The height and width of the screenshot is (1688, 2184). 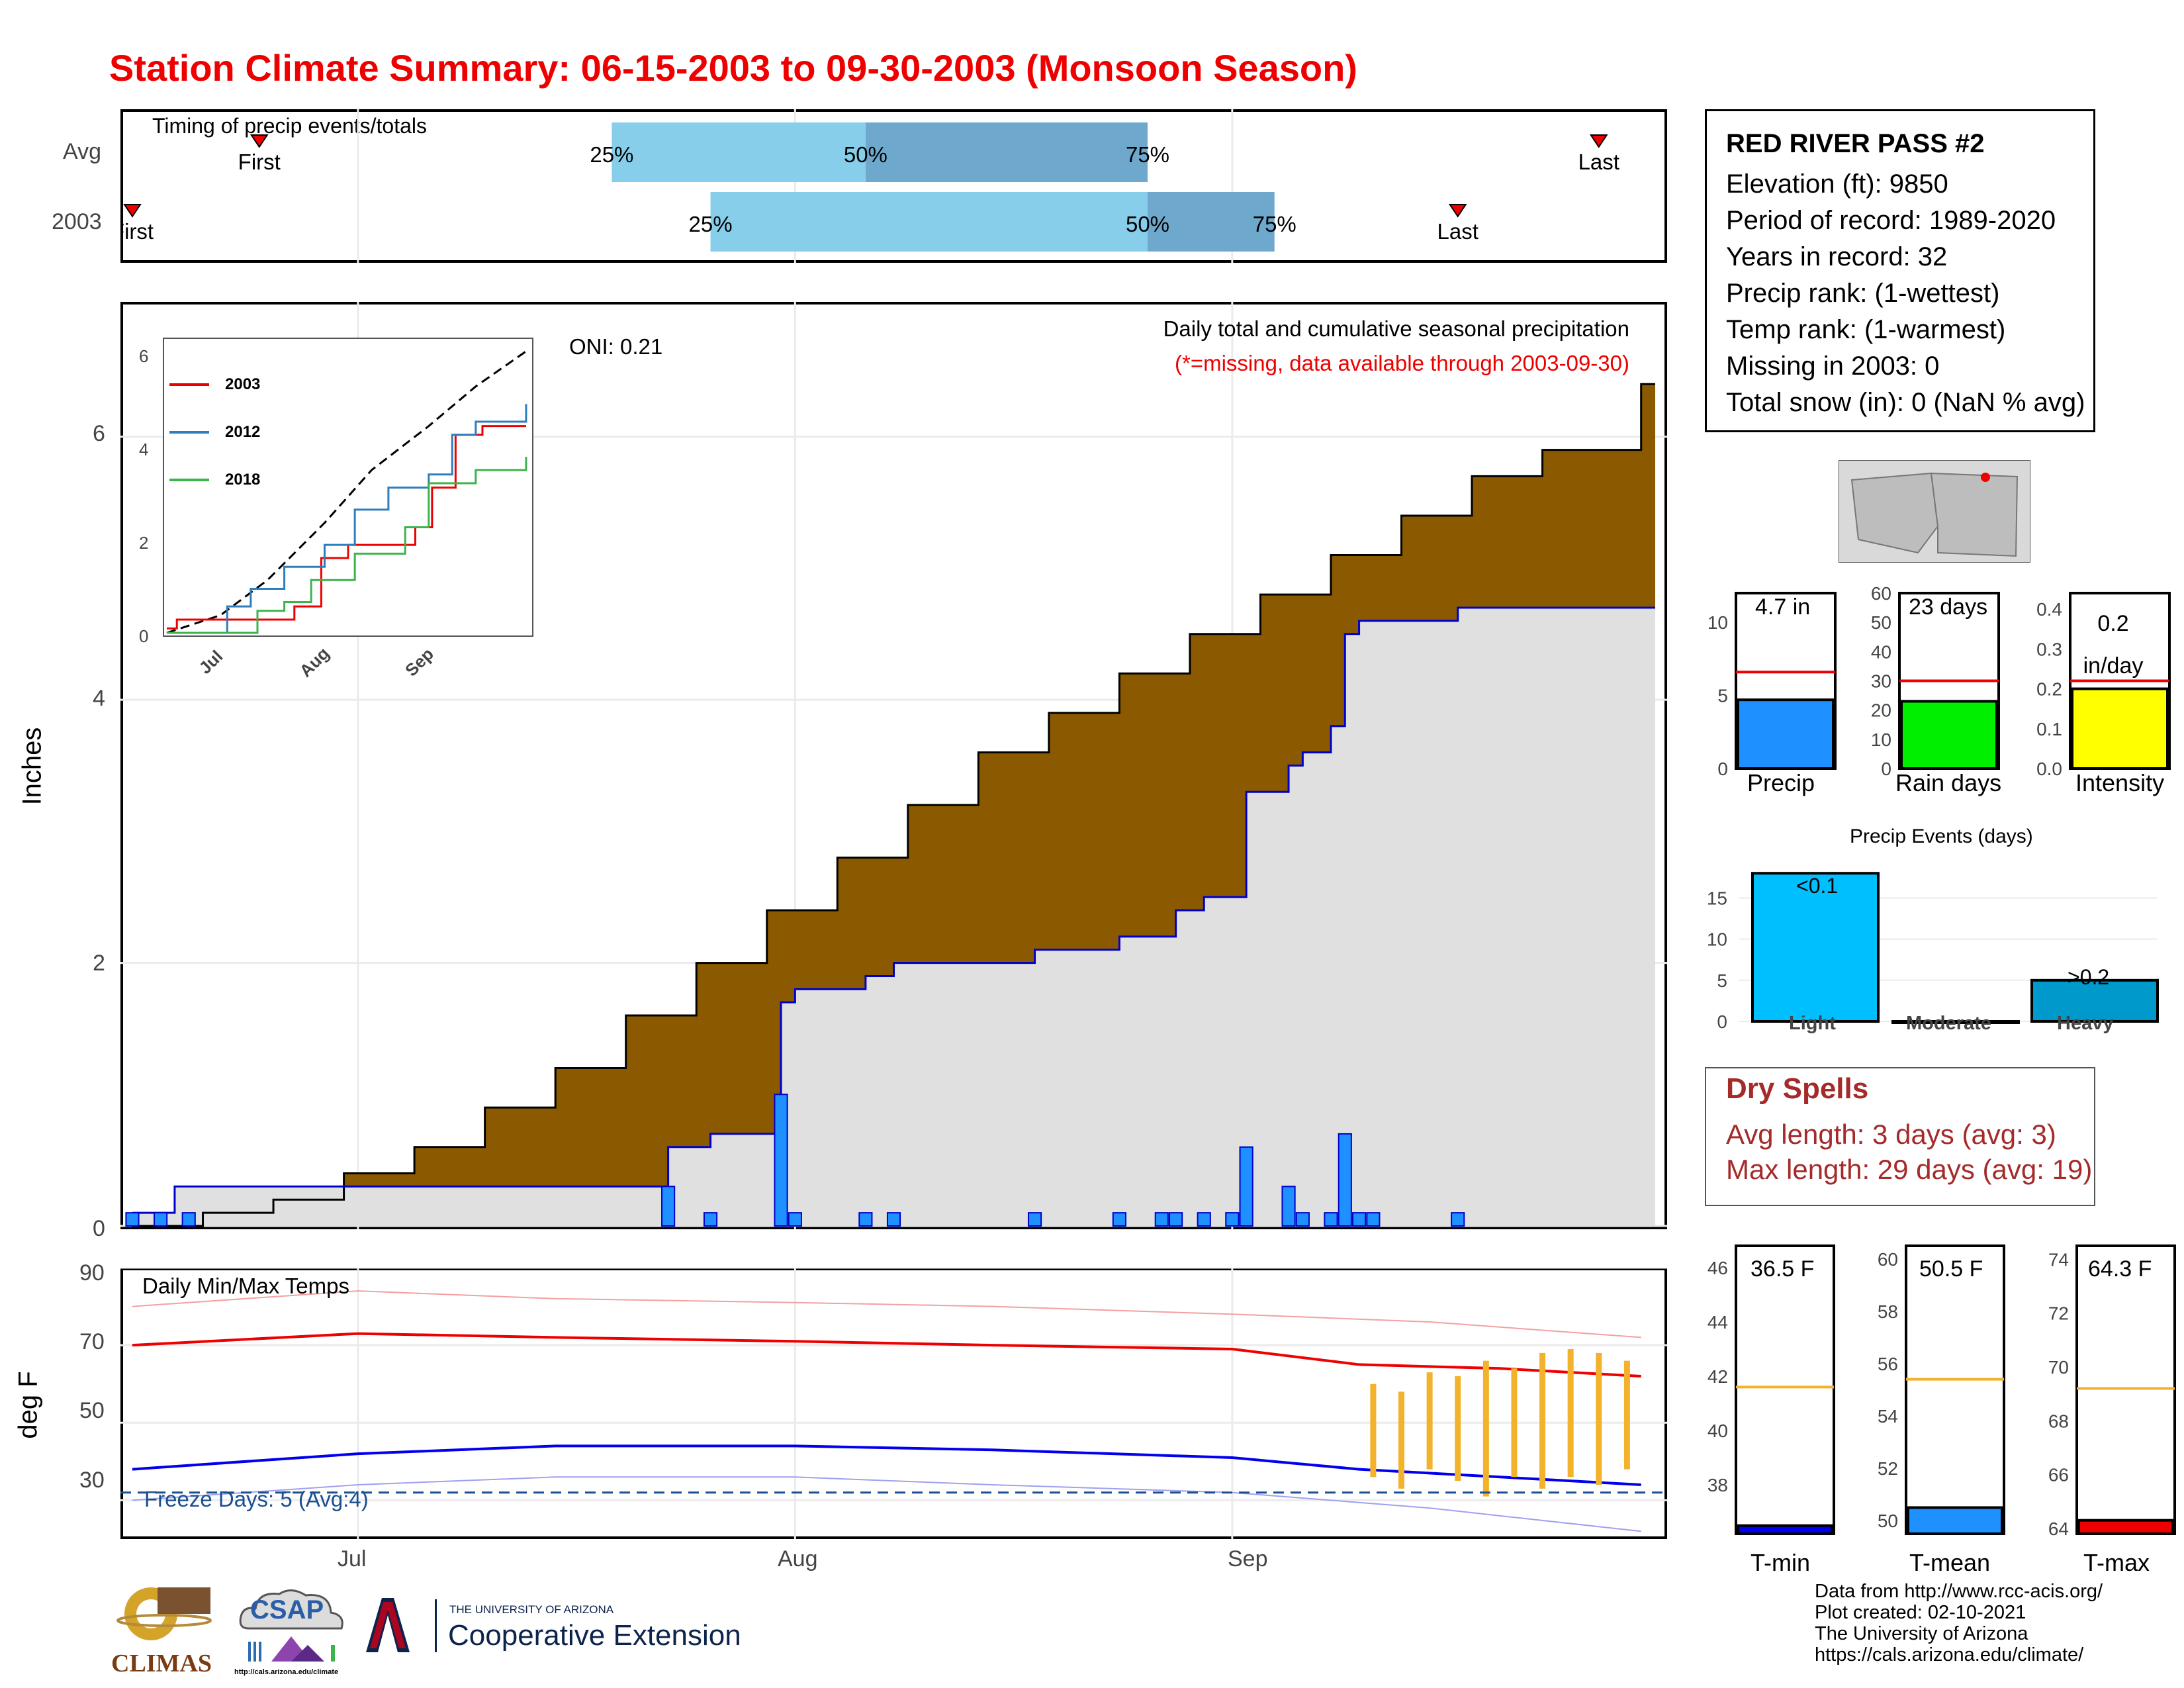 What do you see at coordinates (1722, 980) in the screenshot?
I see `events-tick-1: 5` at bounding box center [1722, 980].